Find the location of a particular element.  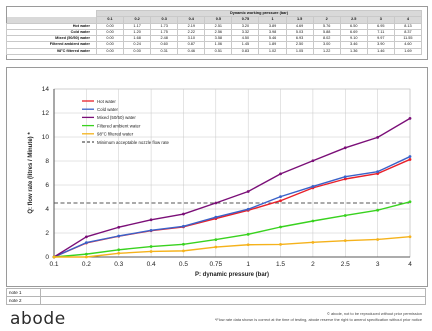

table-cell: 0.51 is located at coordinates (218, 51).